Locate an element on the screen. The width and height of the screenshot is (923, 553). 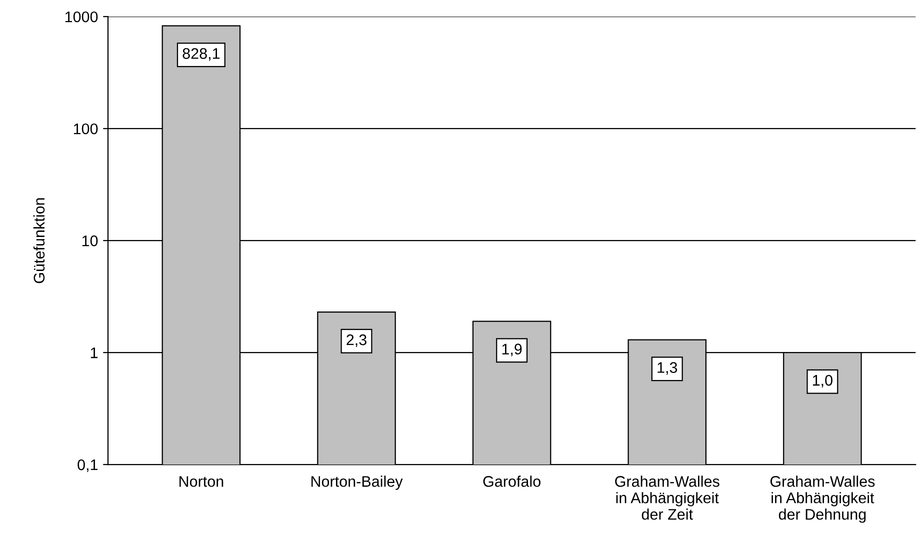
data-label: 1,9 is located at coordinates (512, 350).